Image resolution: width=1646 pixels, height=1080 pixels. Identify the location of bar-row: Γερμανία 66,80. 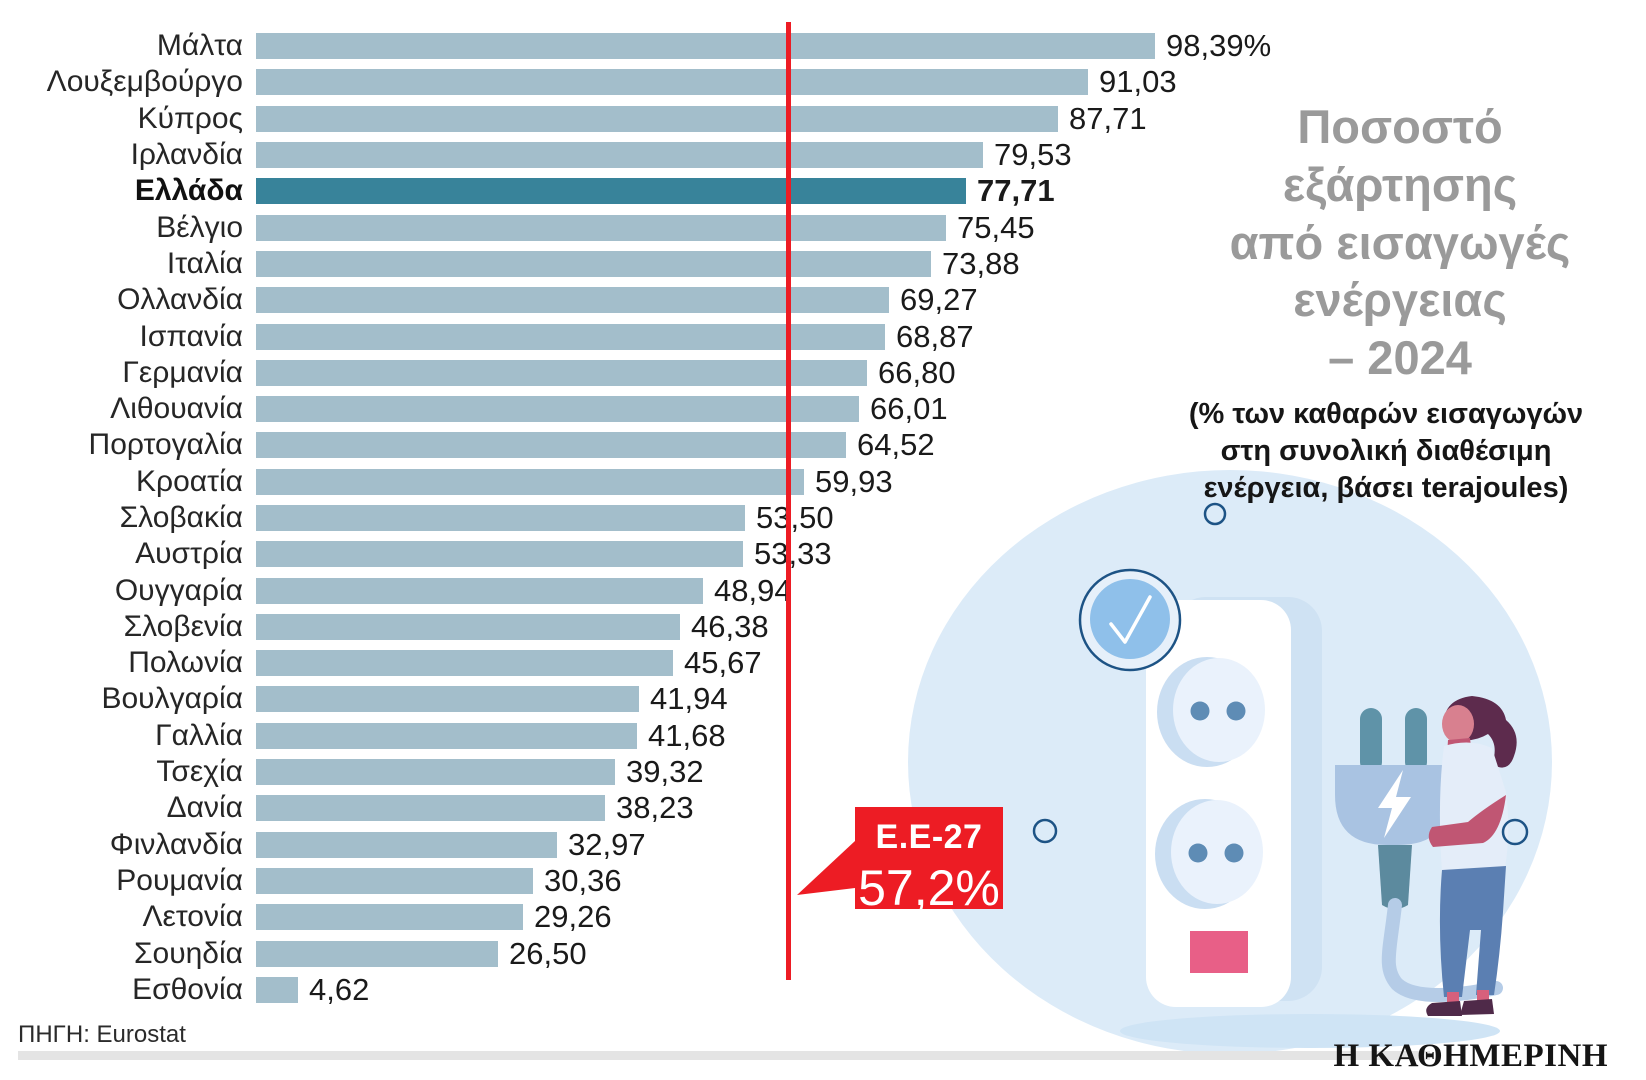
(660, 373).